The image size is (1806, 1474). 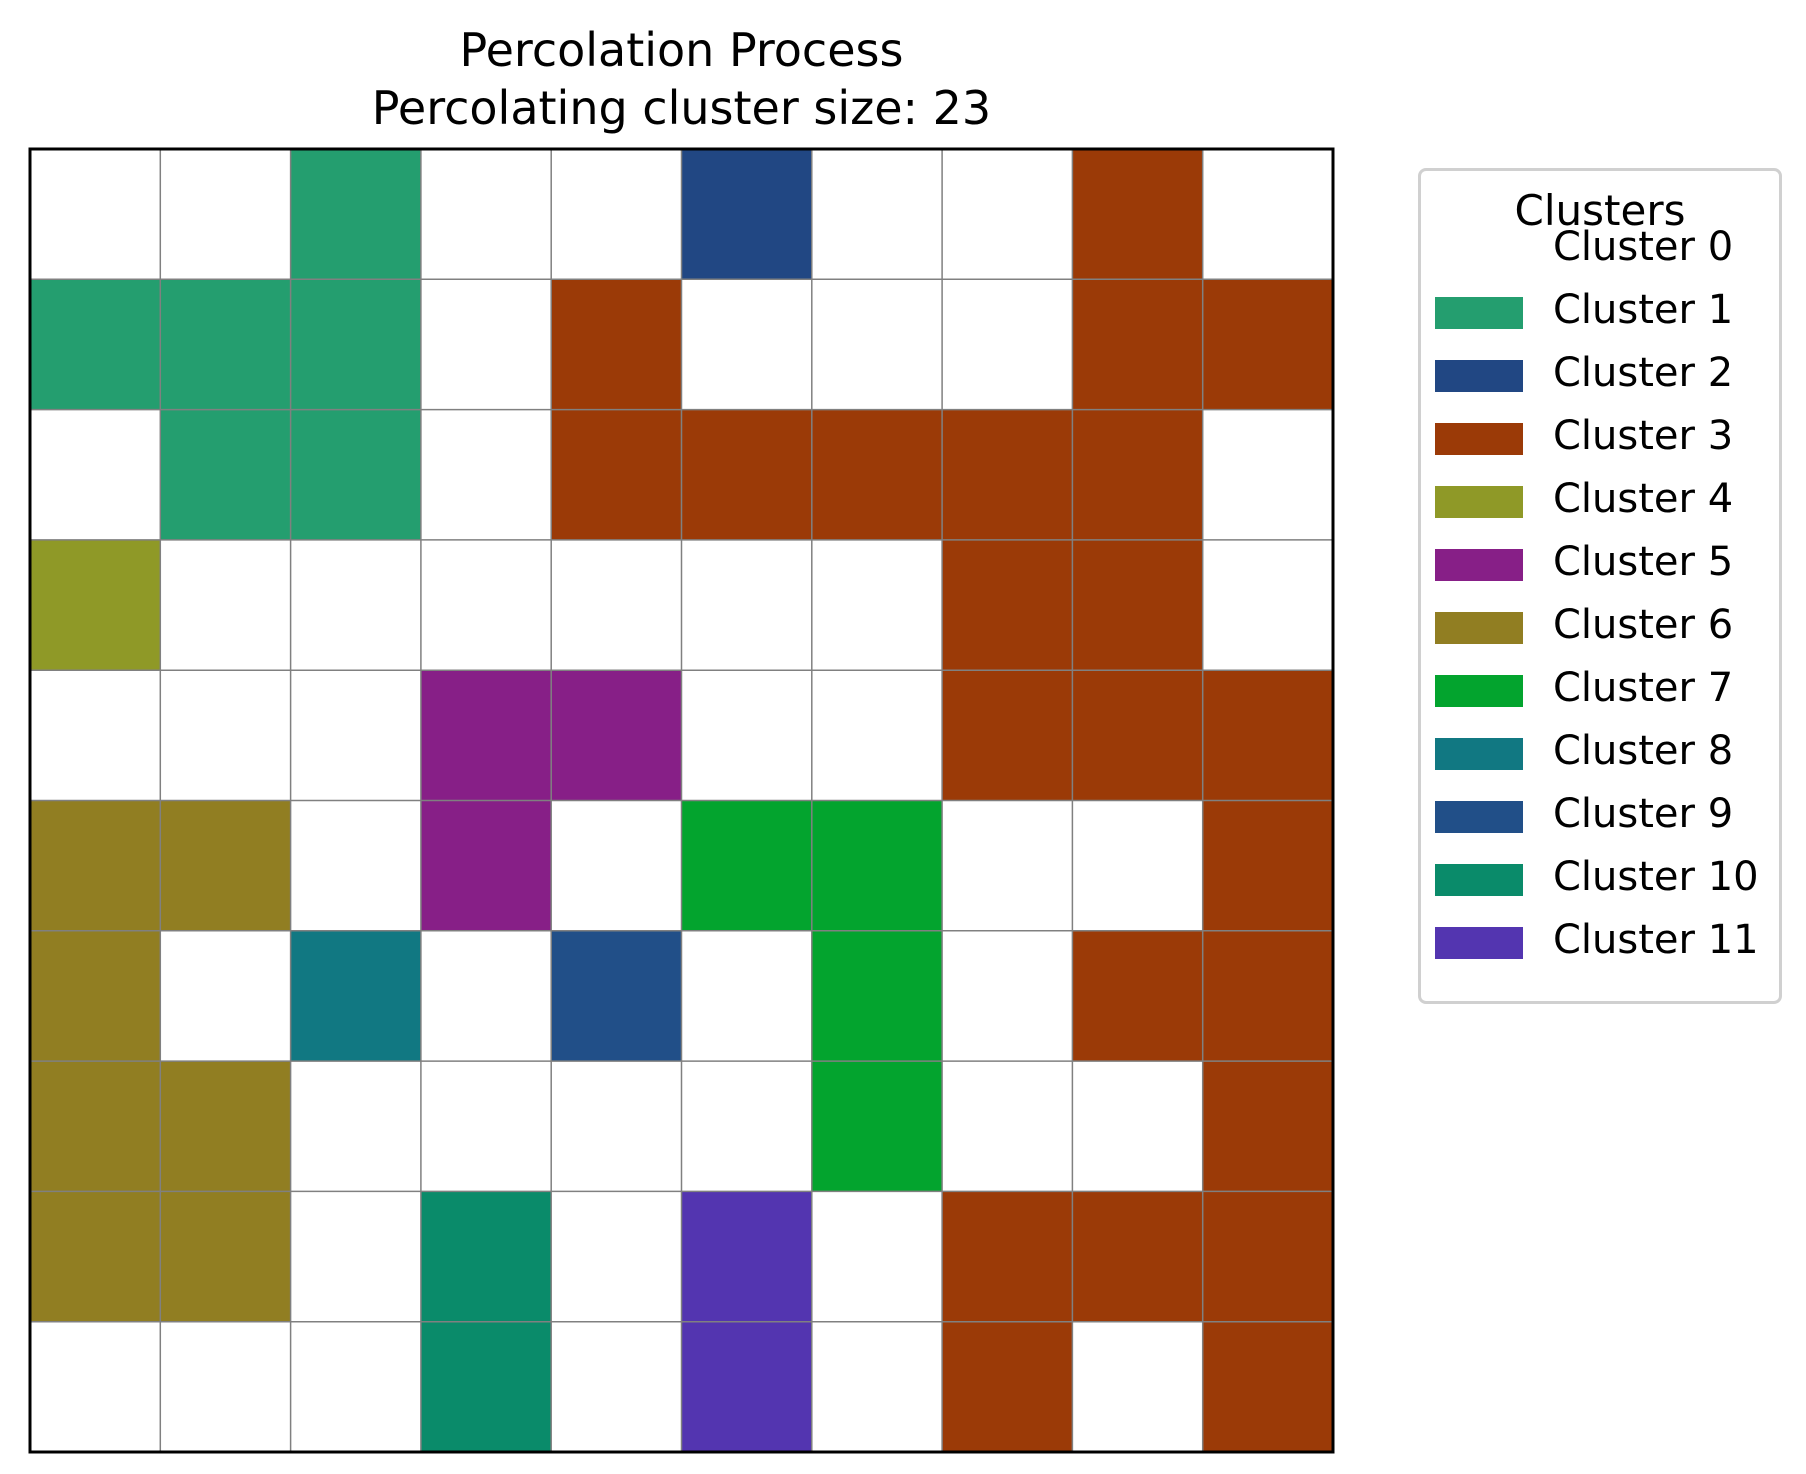 I want to click on legend-label: Cluster 6, so click(x=1643, y=625).